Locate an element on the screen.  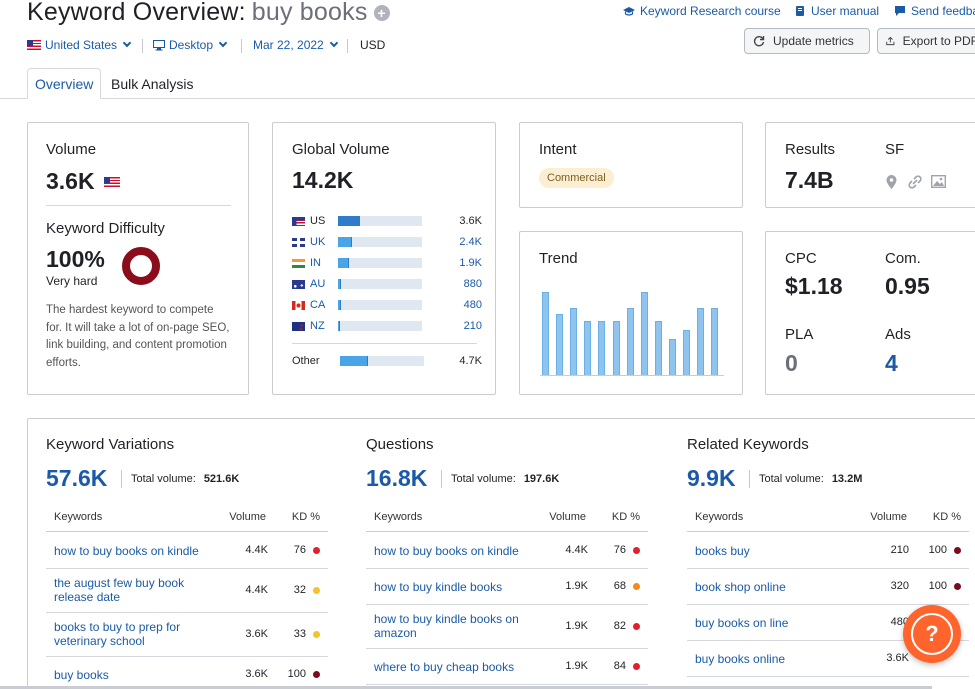
user-manual-link: User manual is located at coordinates (836, 11).